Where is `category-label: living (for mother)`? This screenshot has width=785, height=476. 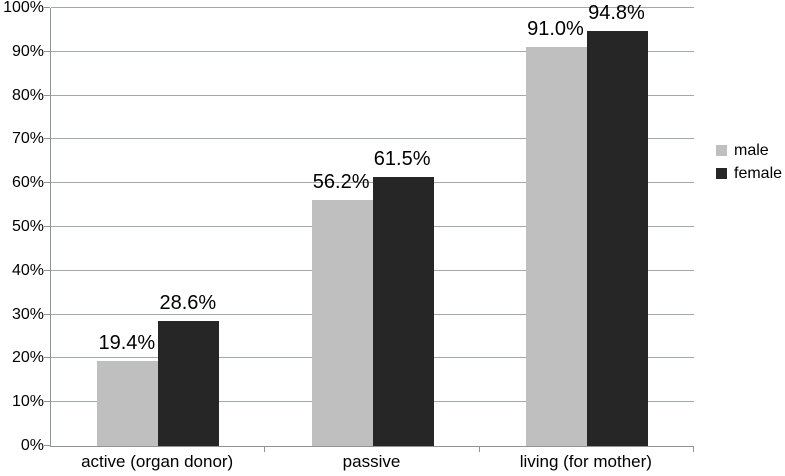 category-label: living (for mother) is located at coordinates (585, 461).